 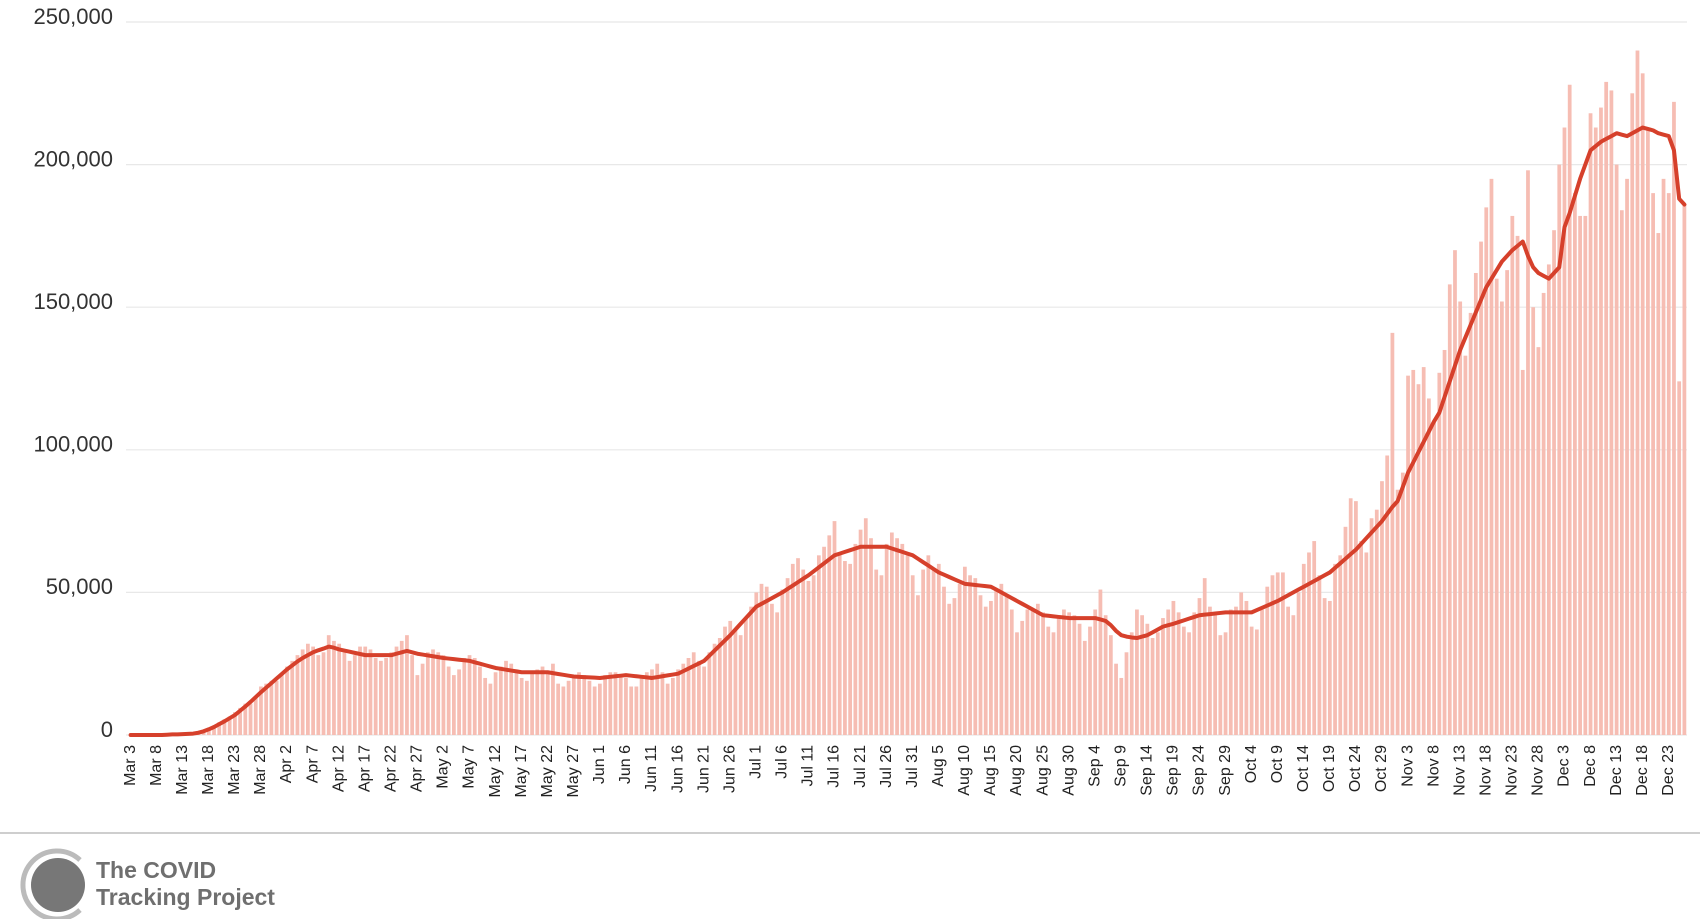 What do you see at coordinates (1590, 766) in the screenshot?
I see `x-tick-label: Dec 8` at bounding box center [1590, 766].